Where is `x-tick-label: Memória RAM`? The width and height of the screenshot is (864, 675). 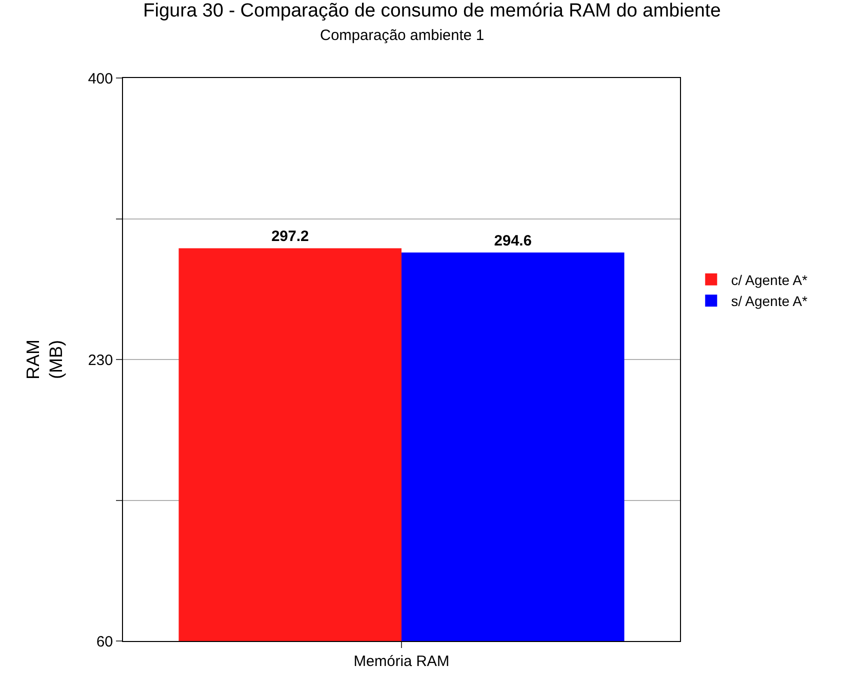 x-tick-label: Memória RAM is located at coordinates (402, 661).